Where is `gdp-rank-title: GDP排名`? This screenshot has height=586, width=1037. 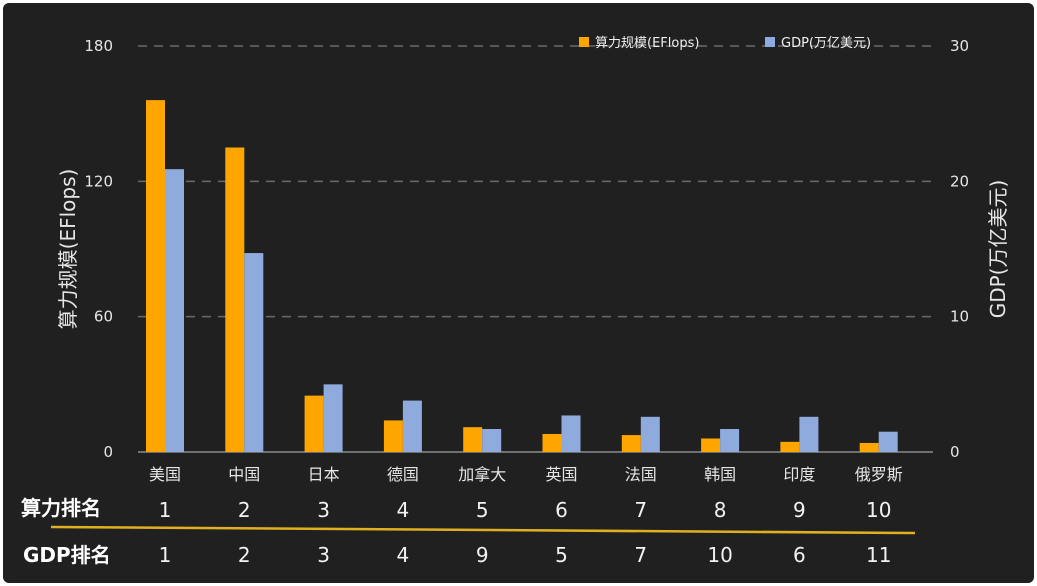
gdp-rank-title: GDP排名 is located at coordinates (67, 555).